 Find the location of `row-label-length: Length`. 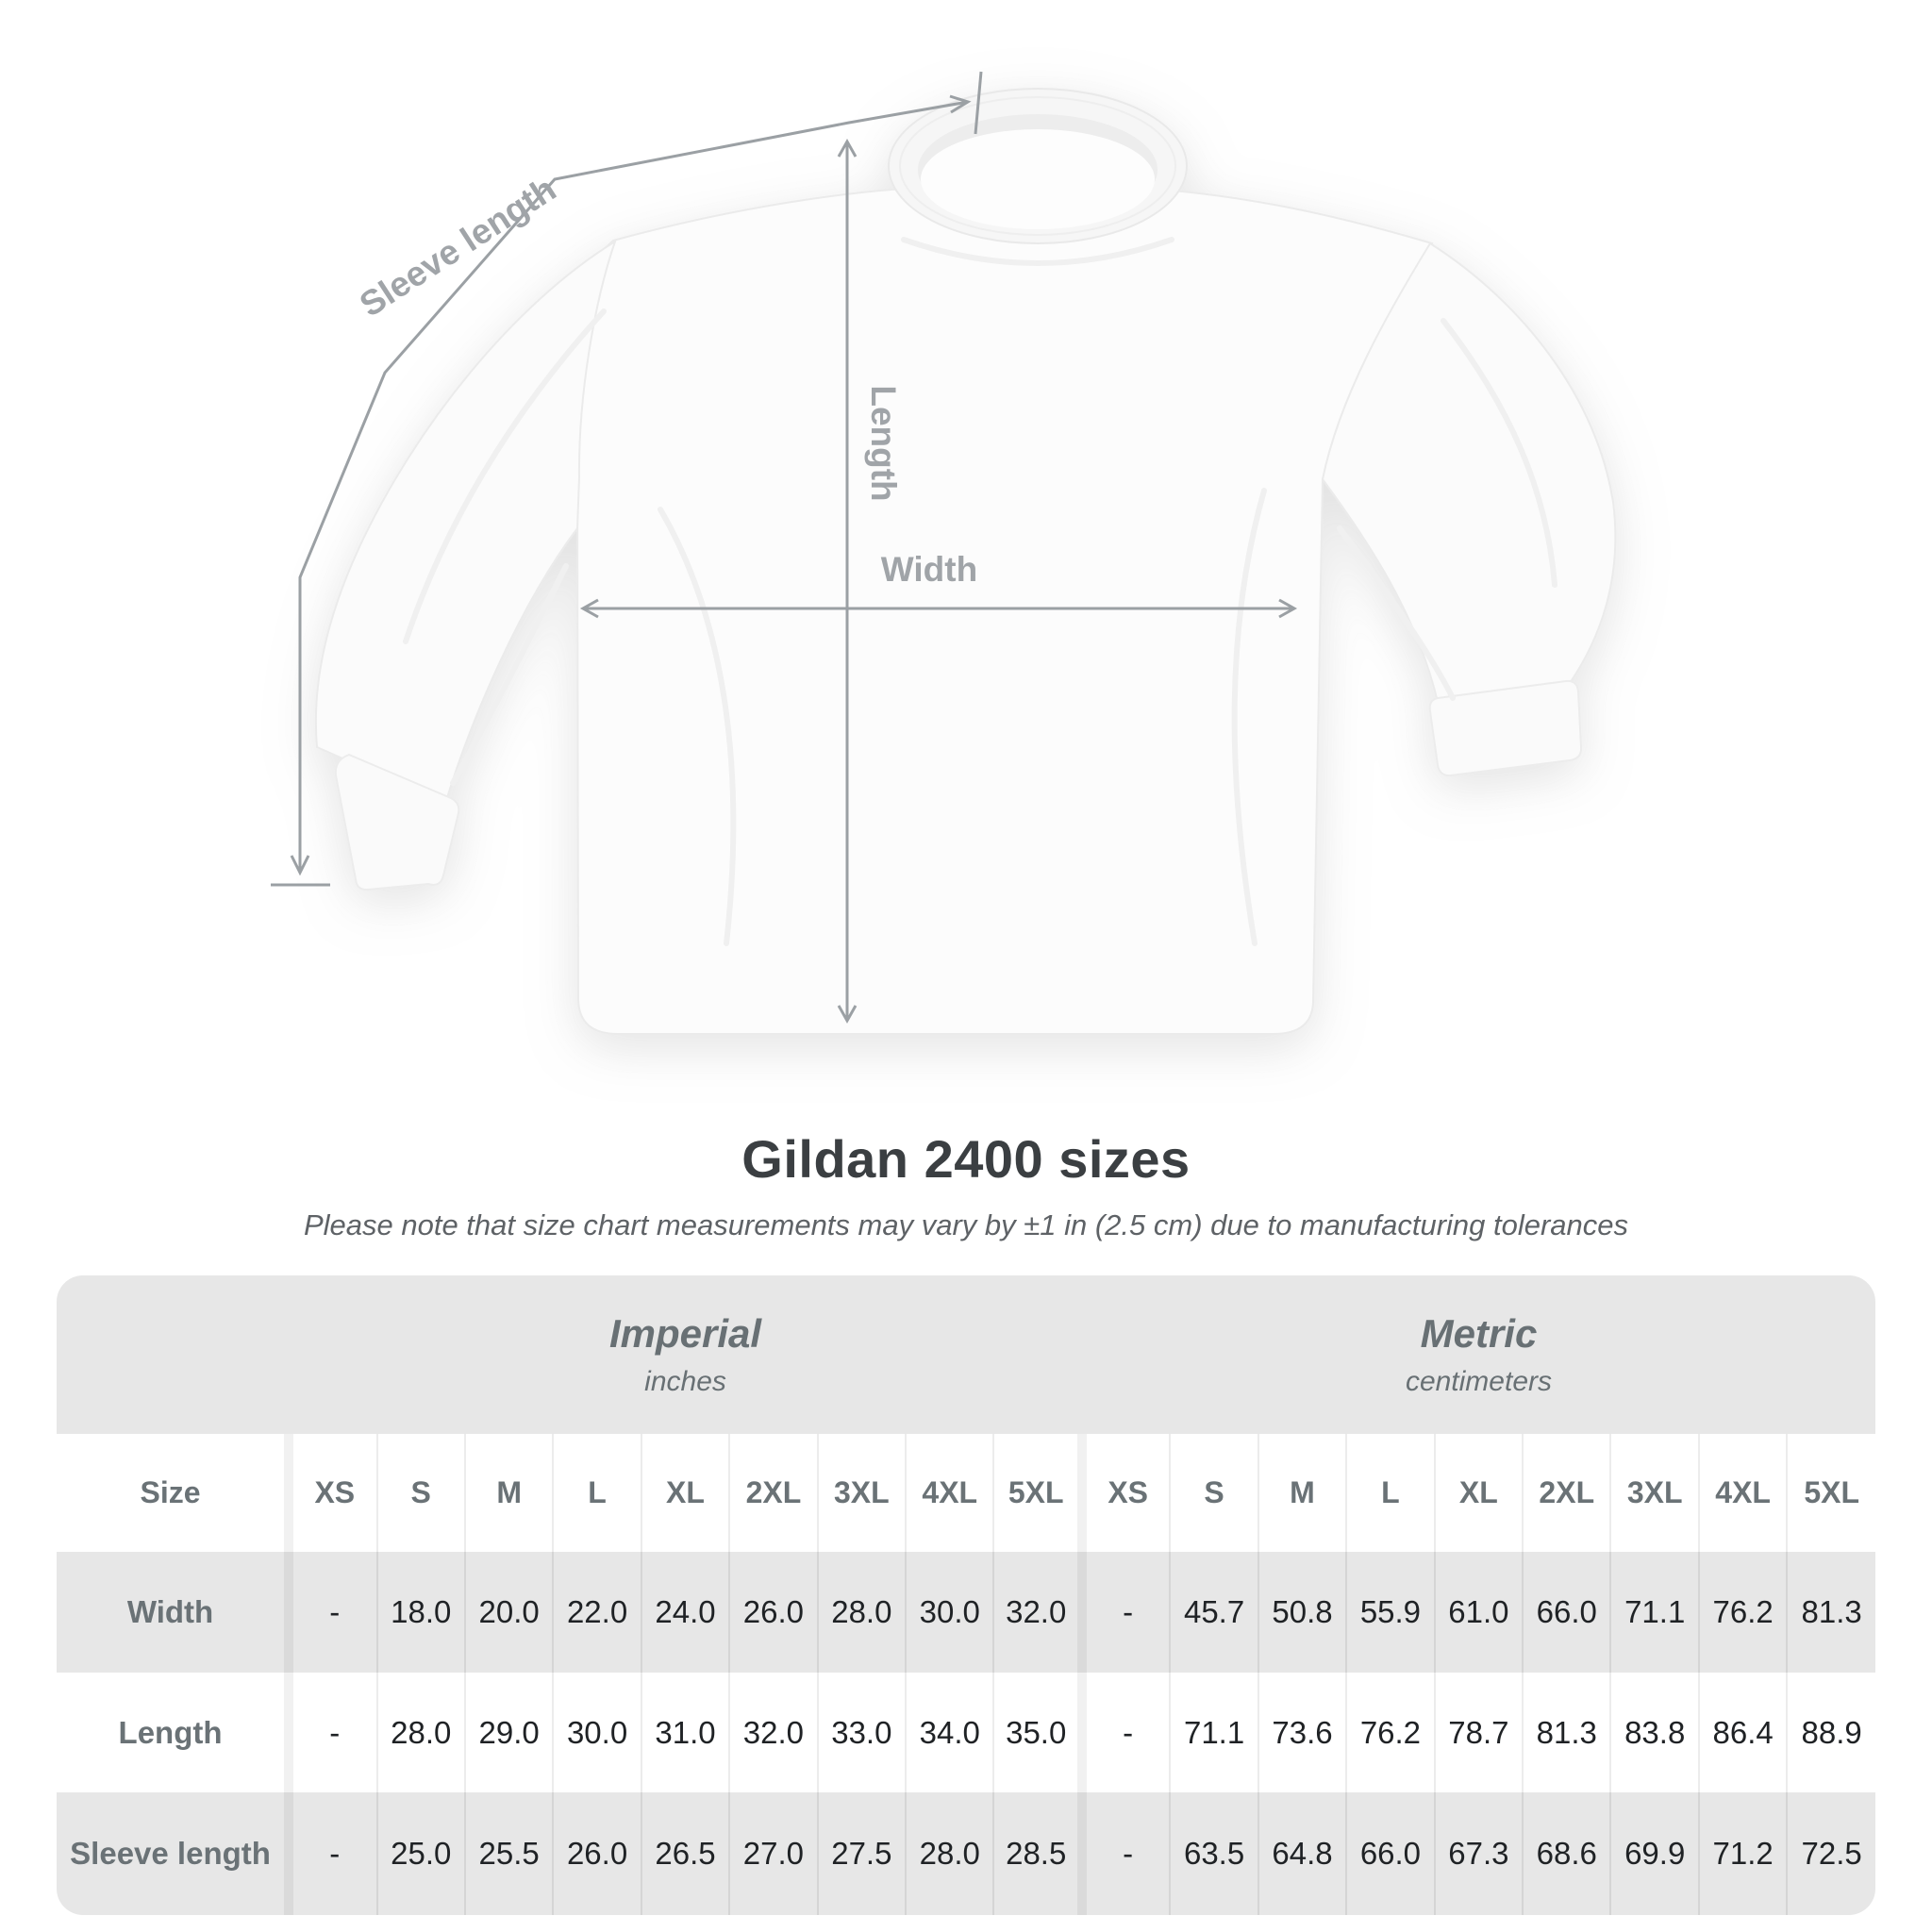

row-label-length: Length is located at coordinates (174, 1733).